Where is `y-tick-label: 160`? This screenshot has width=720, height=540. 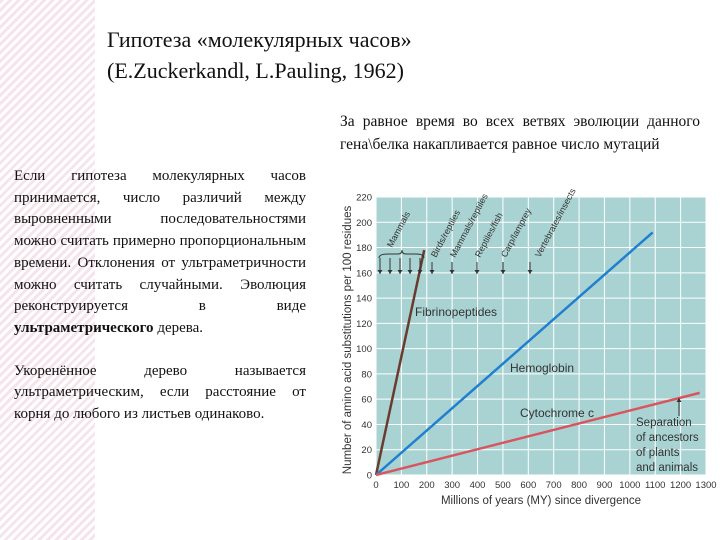
y-tick-label: 160 is located at coordinates (364, 273).